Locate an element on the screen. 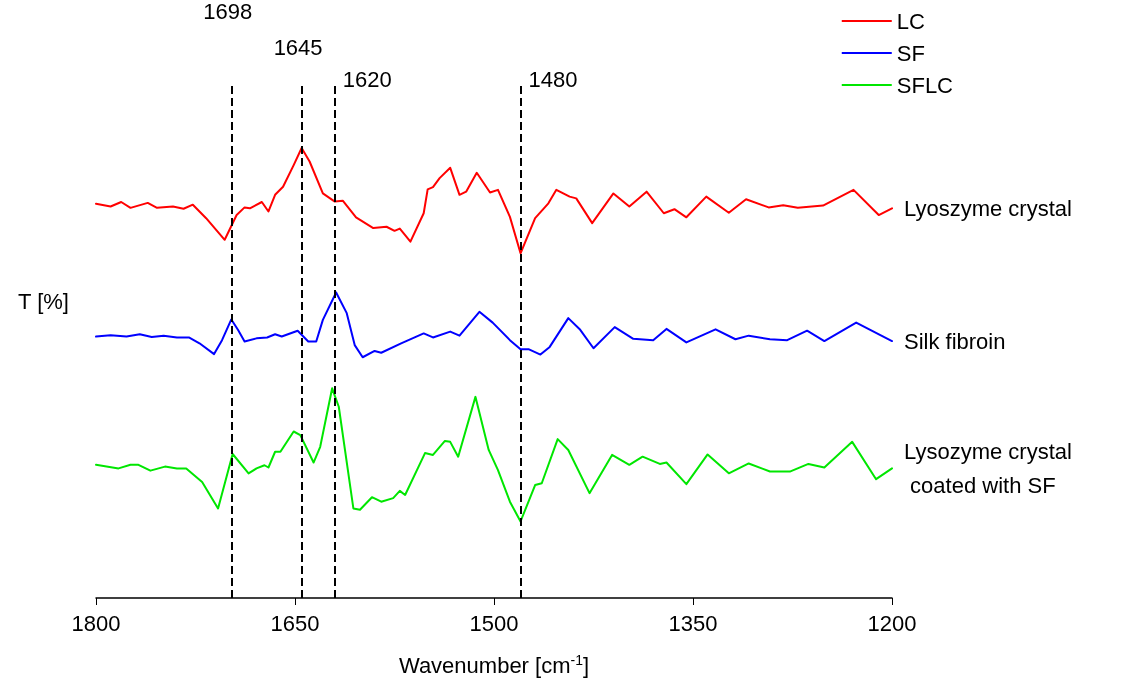 This screenshot has width=1148, height=695. x-tick-label: 1500 is located at coordinates (494, 623).